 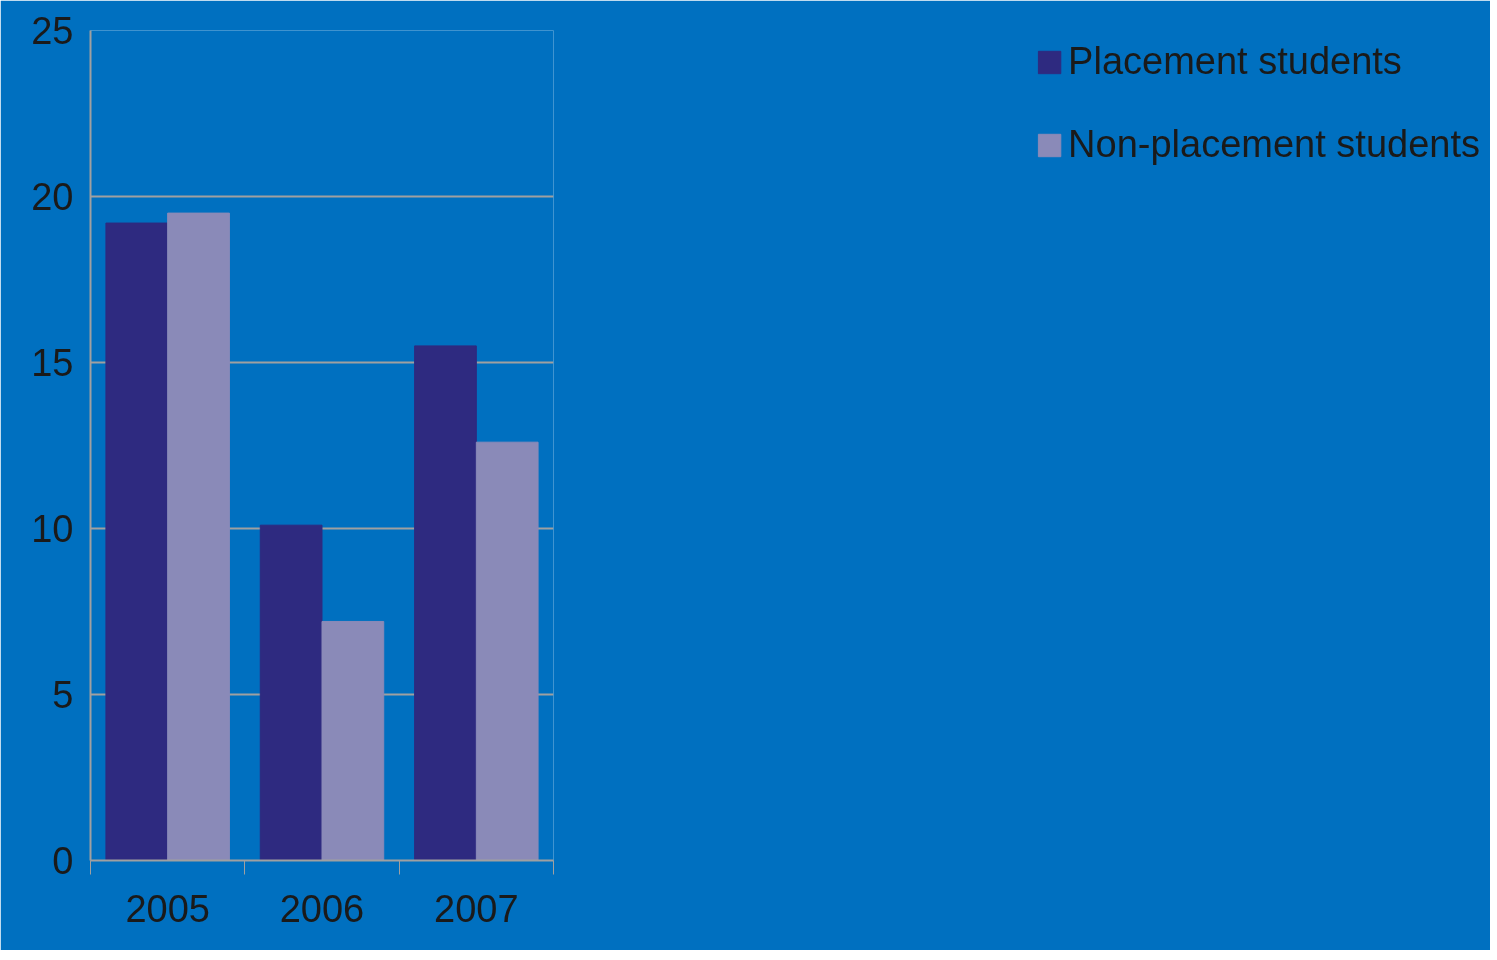 What do you see at coordinates (52, 363) in the screenshot?
I see `y-tick-label: 15` at bounding box center [52, 363].